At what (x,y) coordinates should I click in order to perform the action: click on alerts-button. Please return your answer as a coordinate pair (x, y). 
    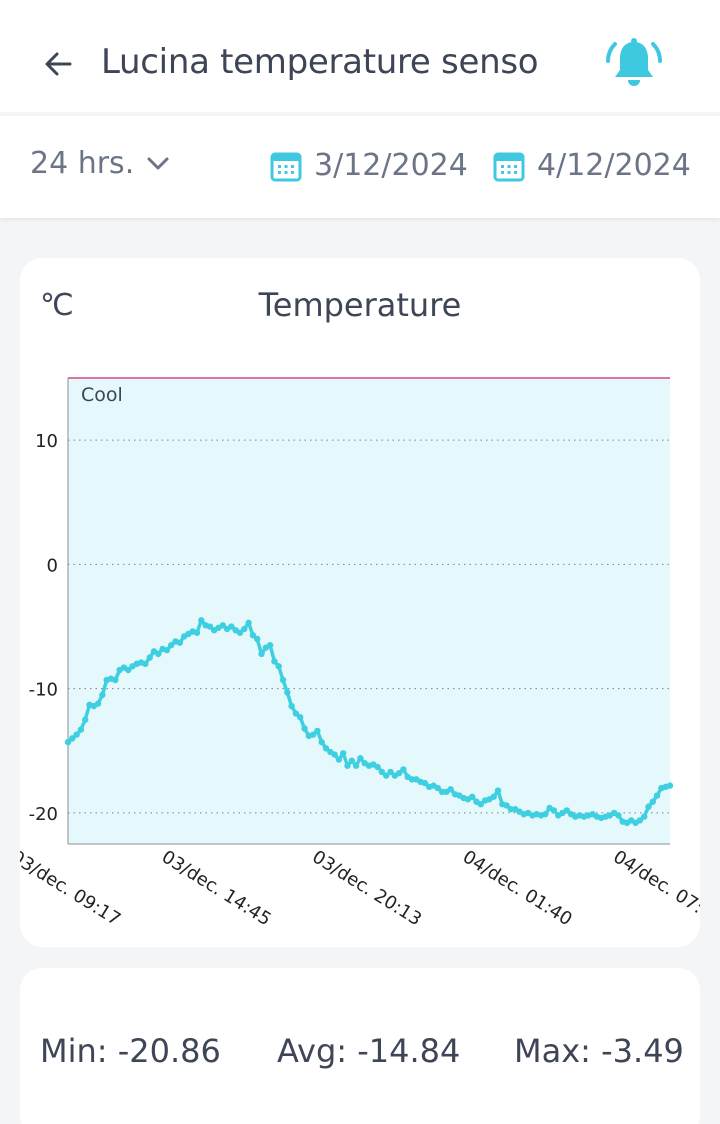
    Looking at the image, I should click on (634, 64).